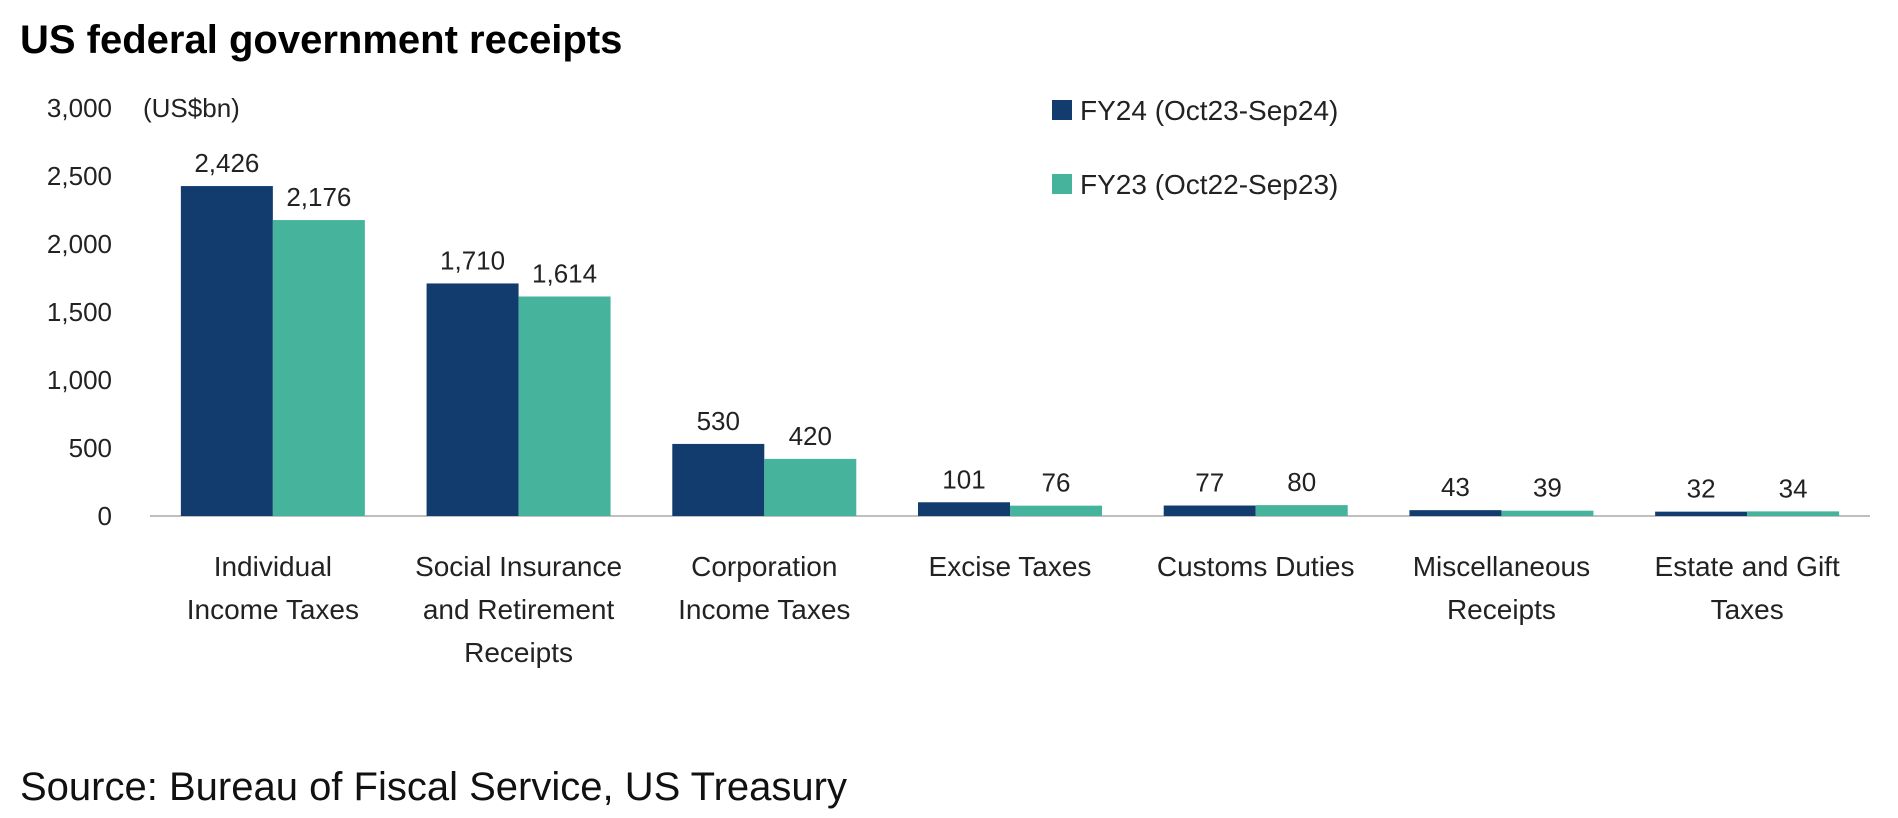  What do you see at coordinates (1747, 566) in the screenshot?
I see `category-label: Estate and Gift` at bounding box center [1747, 566].